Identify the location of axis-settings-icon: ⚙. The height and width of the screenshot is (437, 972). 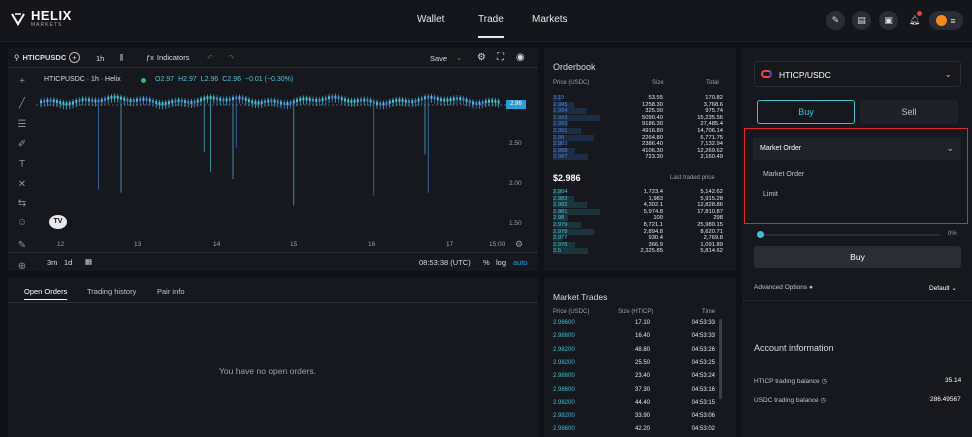
(519, 244).